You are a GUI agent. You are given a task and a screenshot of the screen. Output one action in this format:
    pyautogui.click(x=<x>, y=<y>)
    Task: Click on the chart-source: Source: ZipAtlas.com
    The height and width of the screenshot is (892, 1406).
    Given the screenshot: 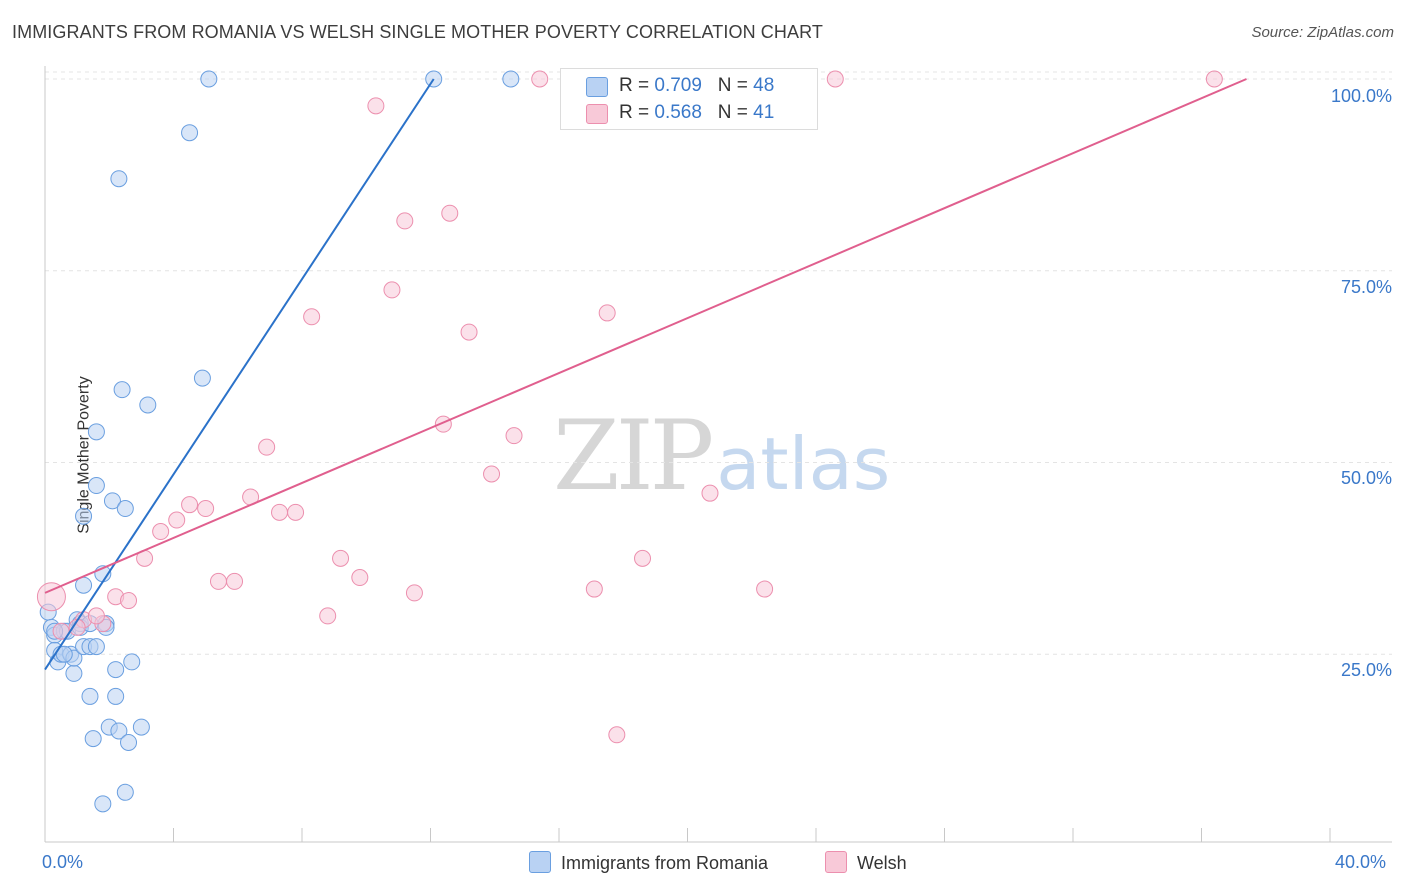 What is the action you would take?
    pyautogui.click(x=1322, y=32)
    